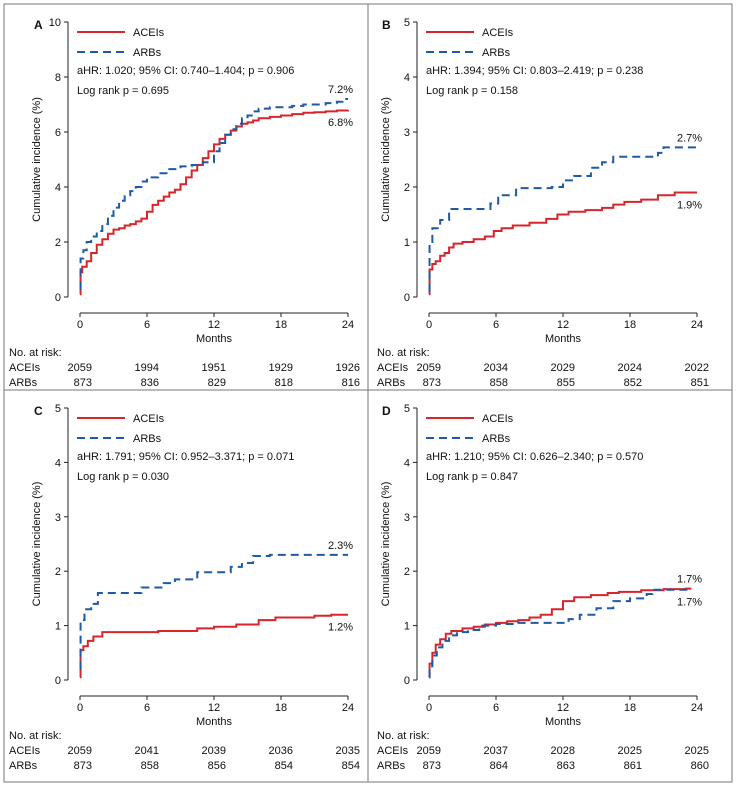 This screenshot has height=786, width=736. Describe the element at coordinates (340, 90) in the screenshot. I see `panel-a-end-label-arb: 7.2%` at that location.